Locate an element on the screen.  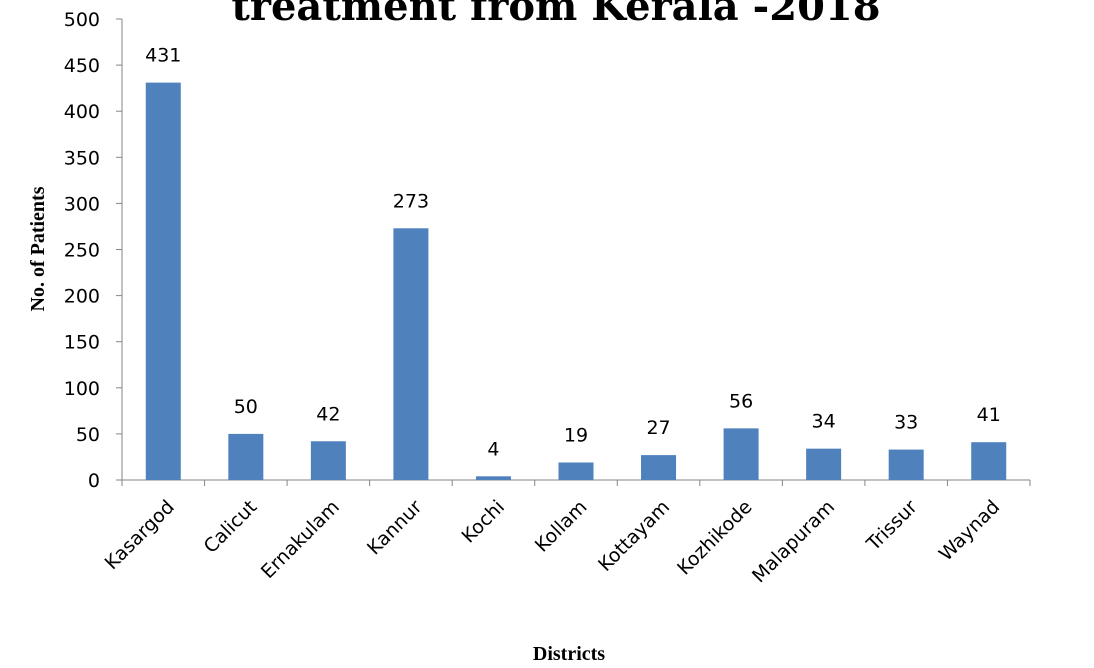
x-tick-label: Kottayam is located at coordinates (634, 536).